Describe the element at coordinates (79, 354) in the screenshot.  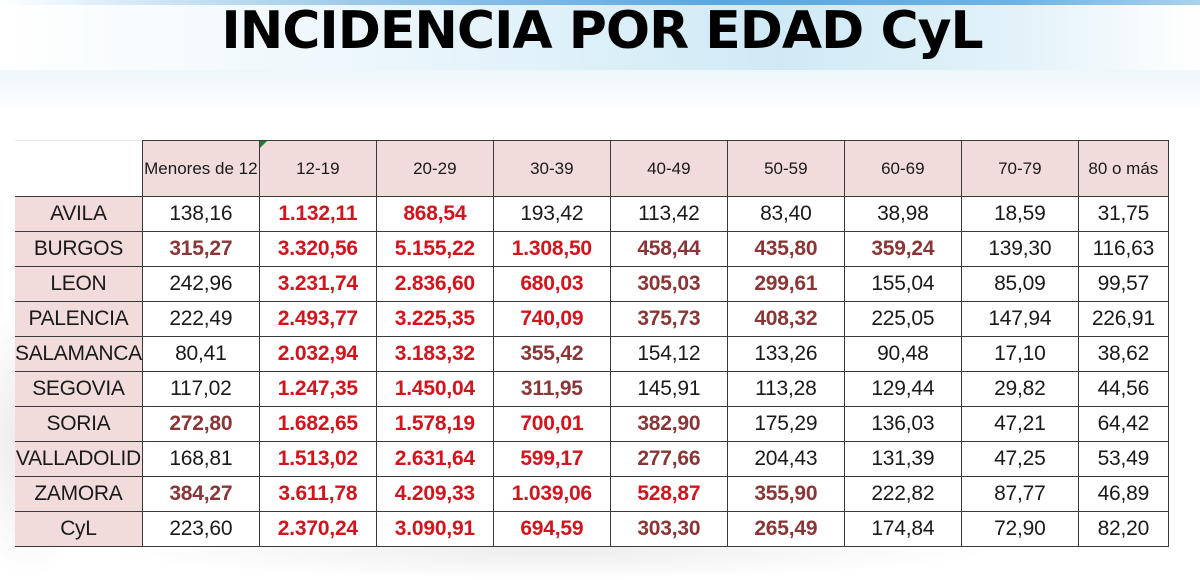
I see `row-header: SALAMANCA` at that location.